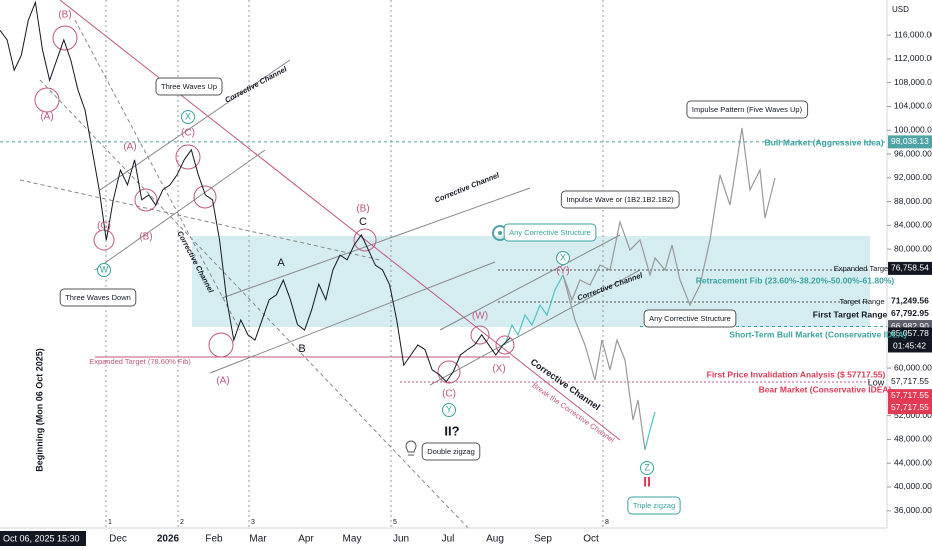 This screenshot has height=550, width=932. Describe the element at coordinates (913, 153) in the screenshot. I see `y-tick-label: 96,000.00` at that location.